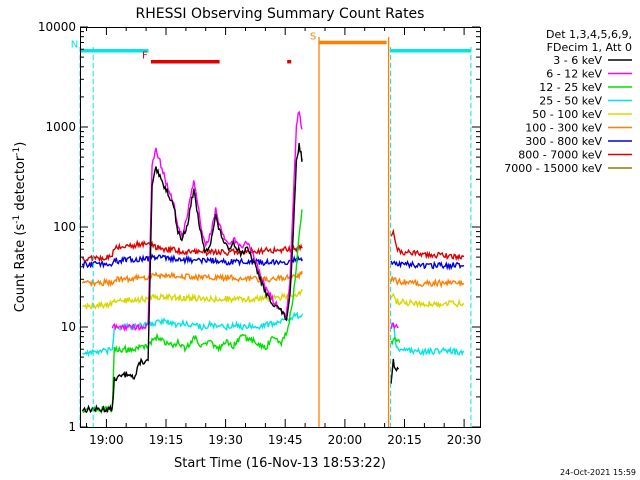  I want to click on x-tick-label: 20:15, so click(404, 440).